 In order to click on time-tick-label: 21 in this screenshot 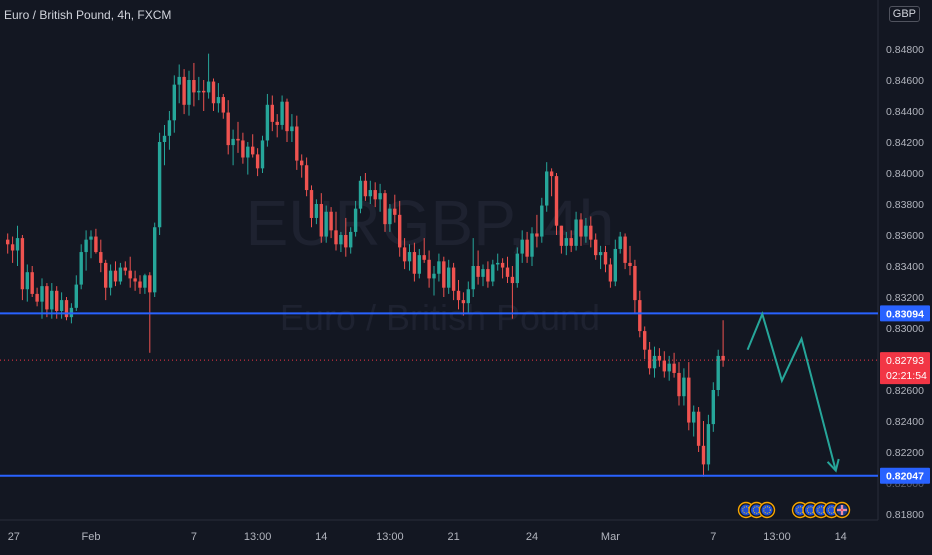, I will do `click(453, 537)`.